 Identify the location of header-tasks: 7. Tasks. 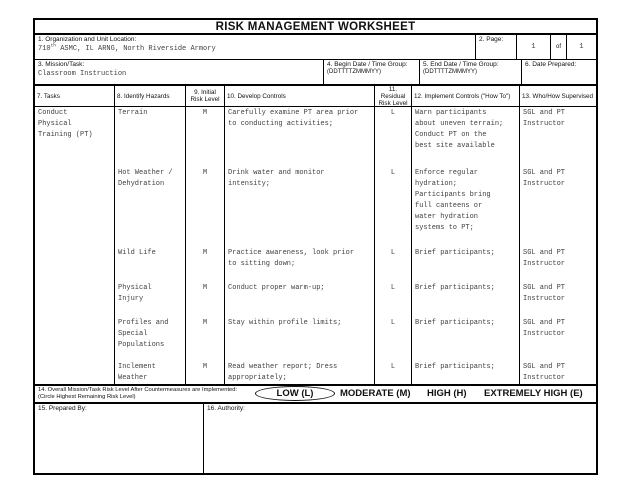
(75, 96).